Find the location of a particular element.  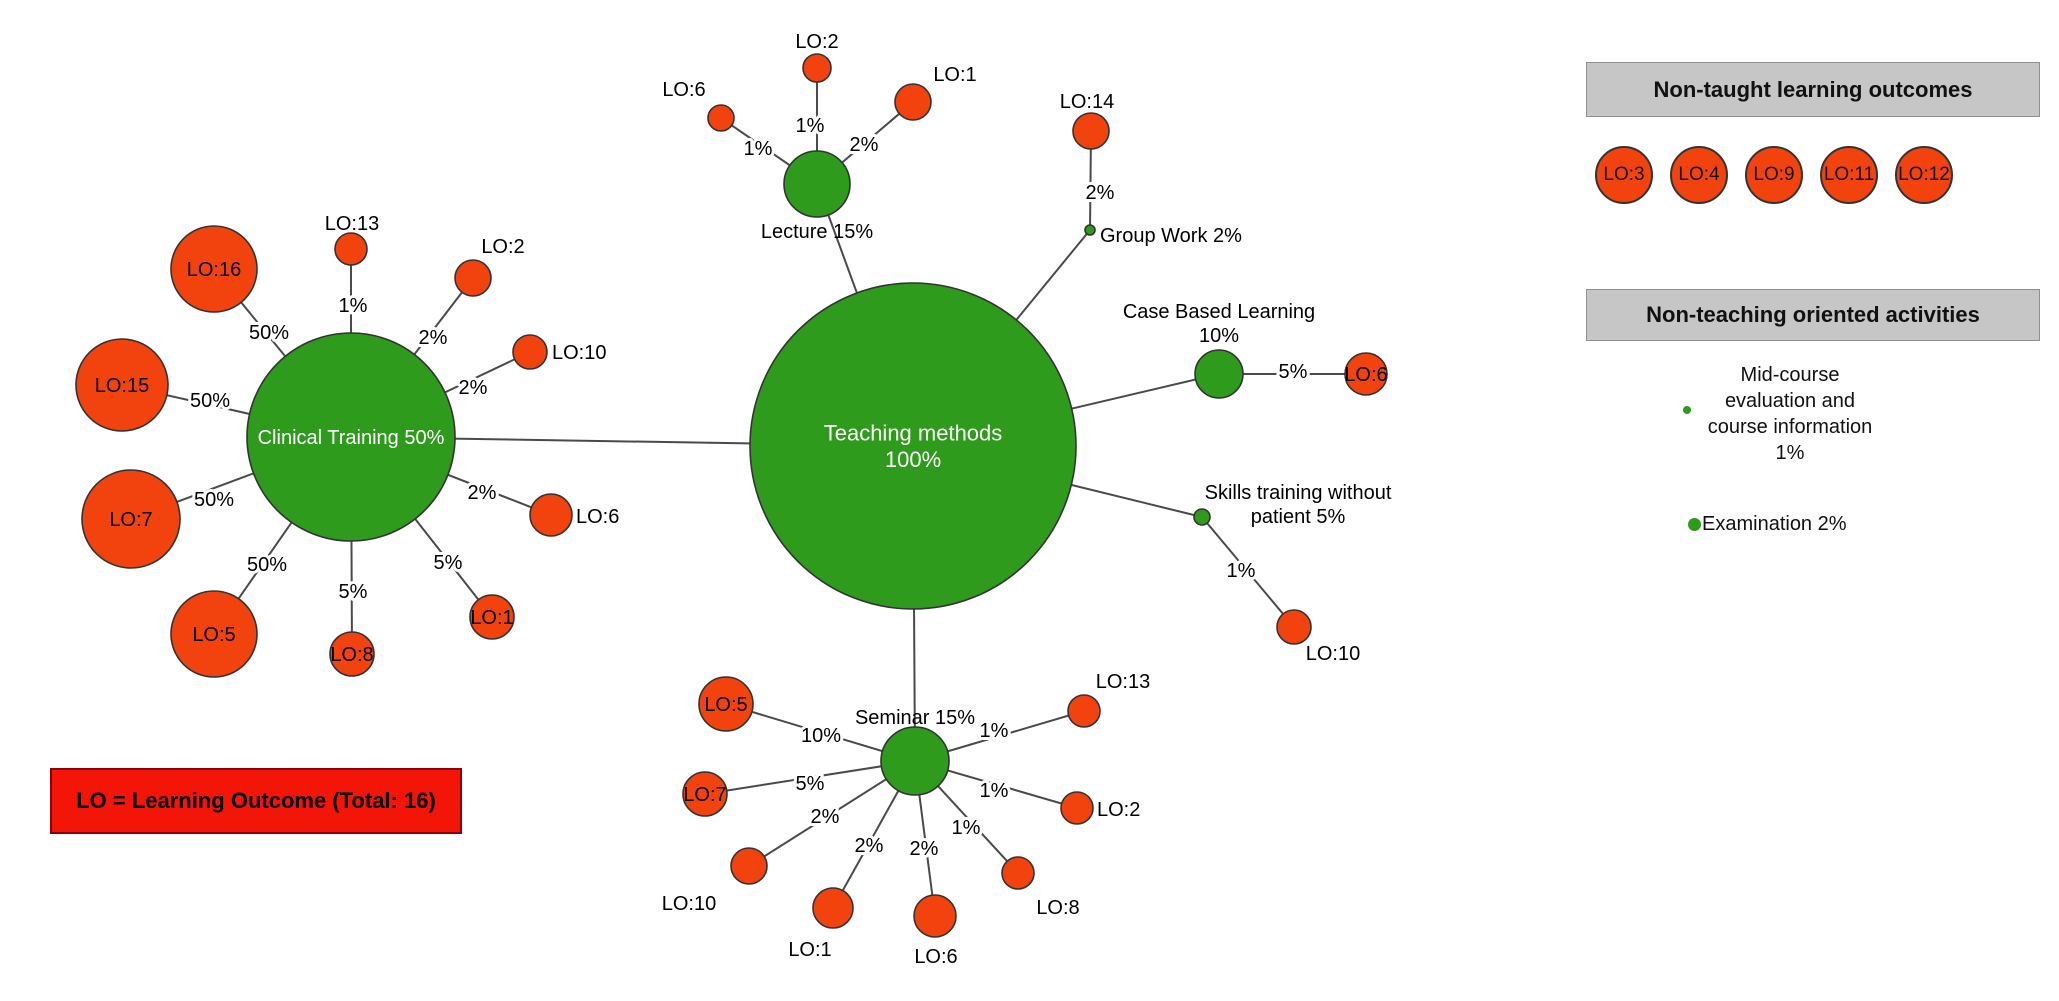

legend-non-teaching-header: Non-teaching oriented activities is located at coordinates (1813, 315).